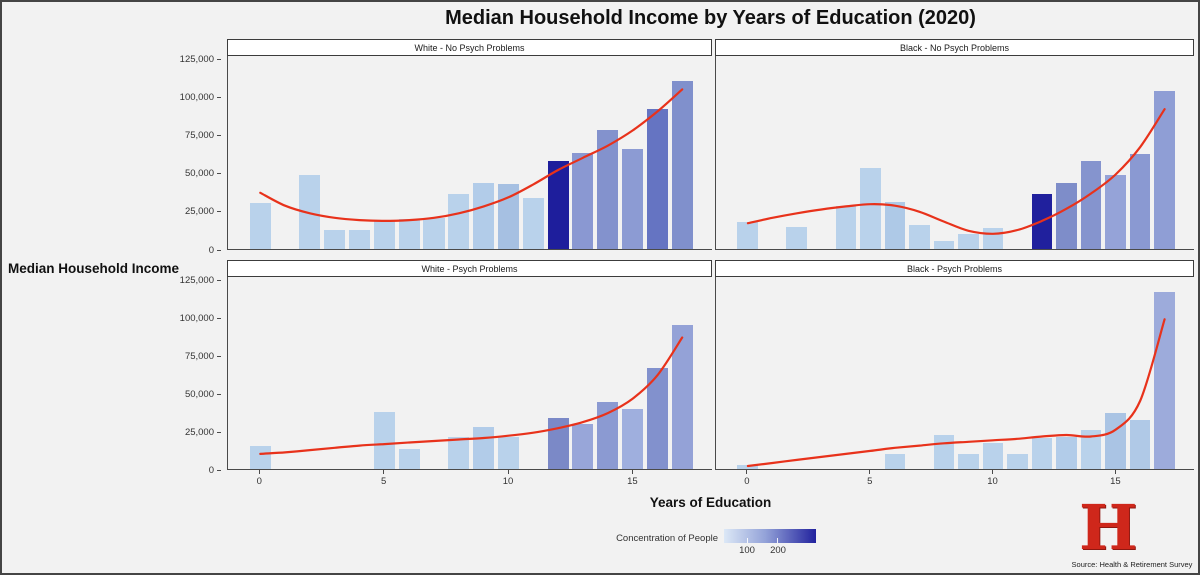  Describe the element at coordinates (94, 268) in the screenshot. I see `y-axis-title: Median Household Income` at that location.